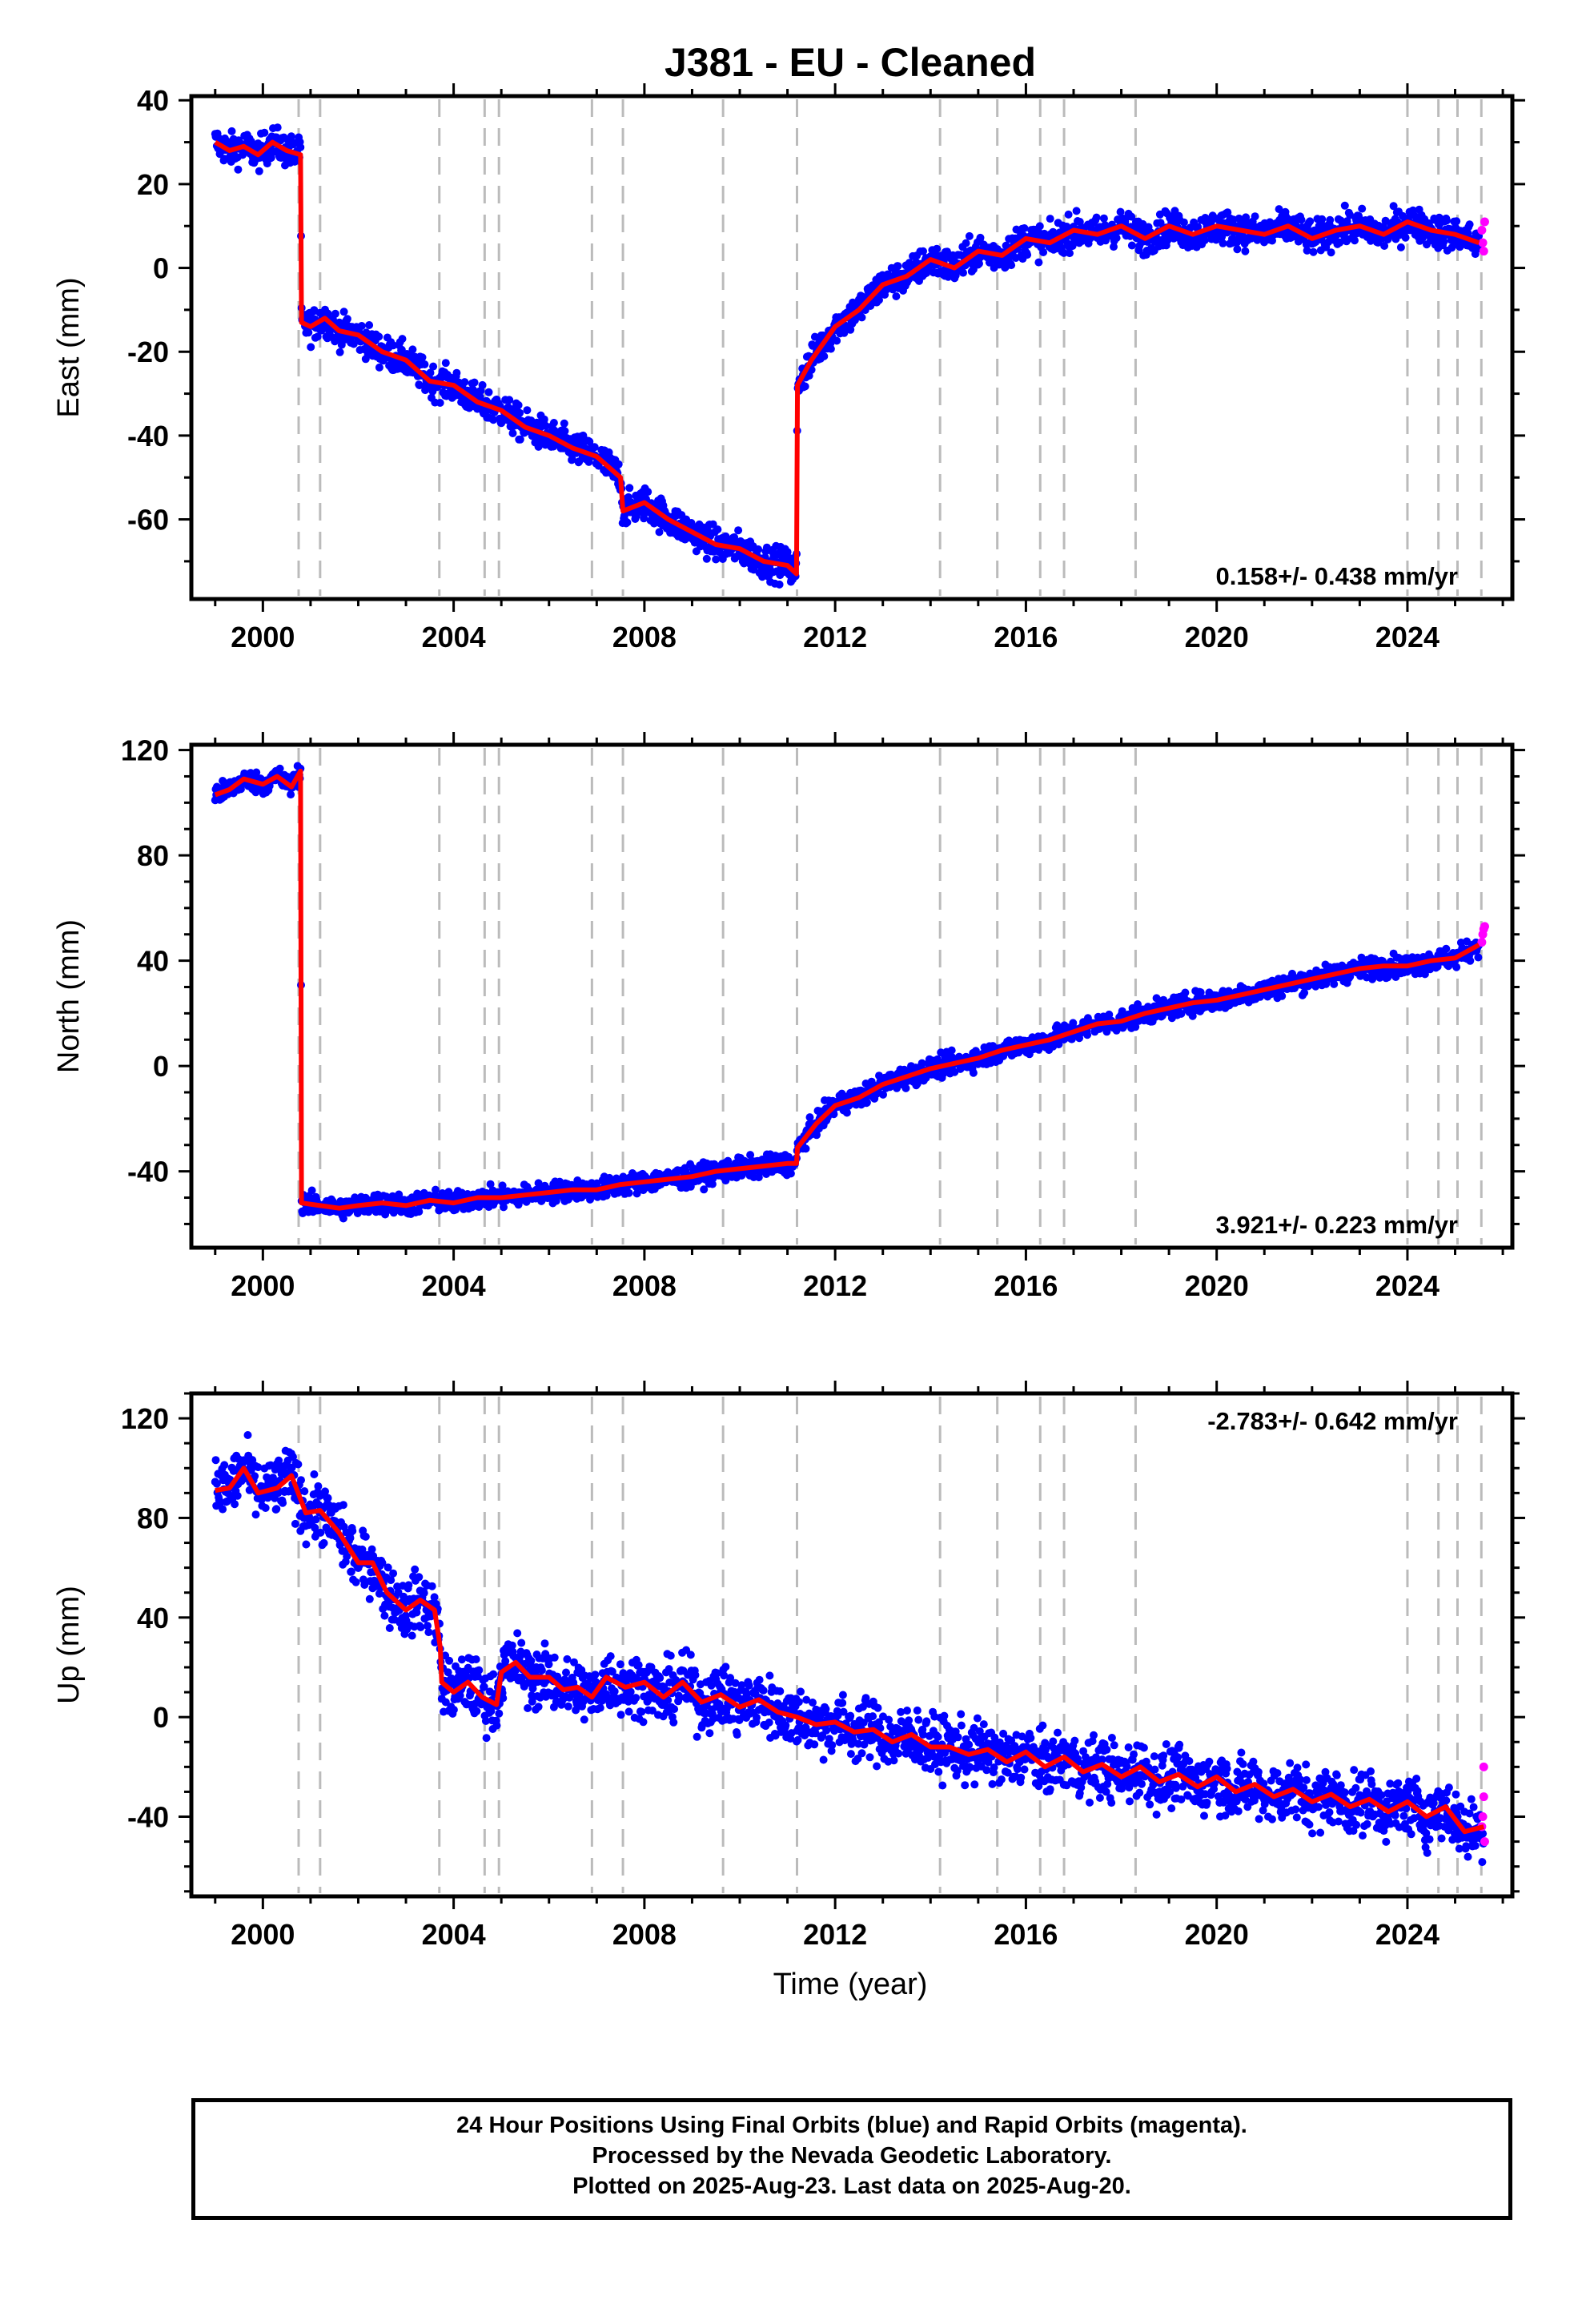 This screenshot has width=1582, height=2324. What do you see at coordinates (644, 1285) in the screenshot?
I see `x-tick-label: 2008` at bounding box center [644, 1285].